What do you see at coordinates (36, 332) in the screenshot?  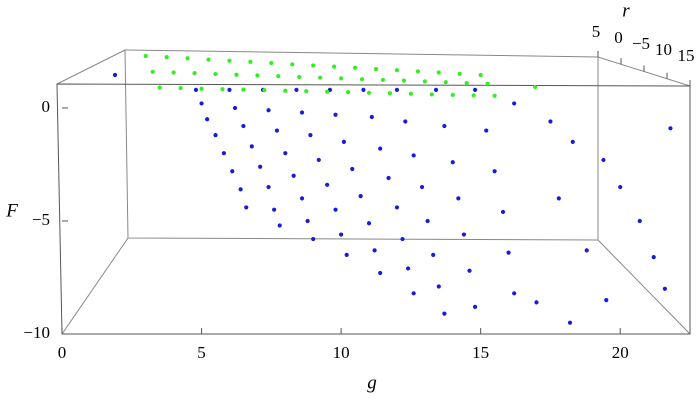 I see `y-tick-label: −10` at bounding box center [36, 332].